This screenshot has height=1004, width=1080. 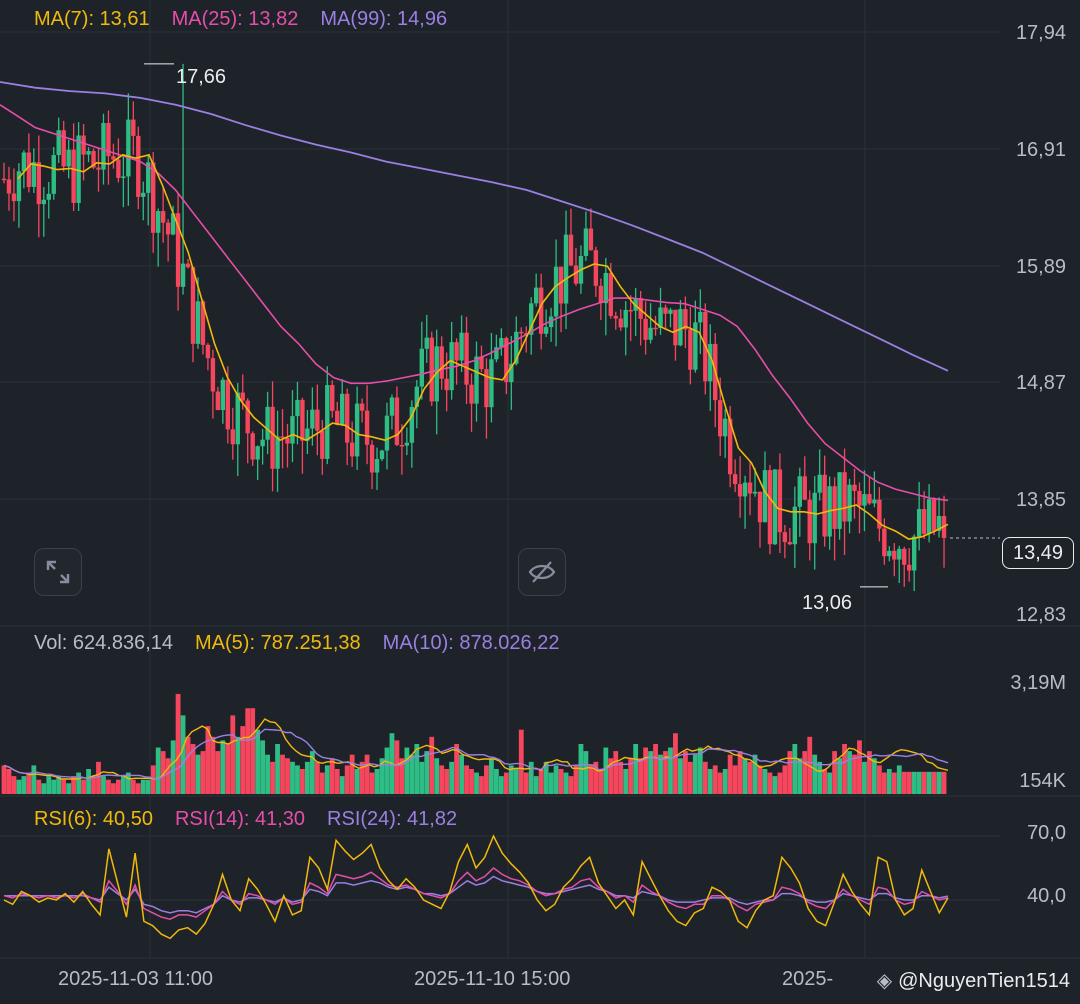 What do you see at coordinates (1038, 683) in the screenshot?
I see `volume-tick: 3,19M` at bounding box center [1038, 683].